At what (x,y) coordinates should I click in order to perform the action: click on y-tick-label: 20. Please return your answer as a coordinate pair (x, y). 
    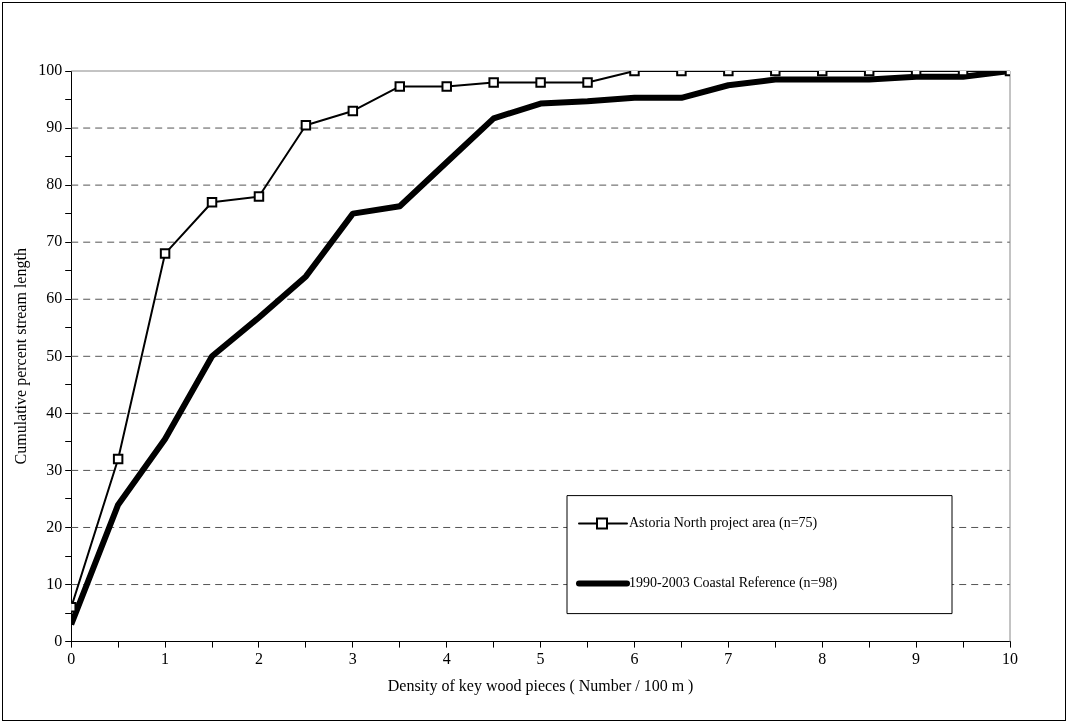
    Looking at the image, I should click on (54, 526).